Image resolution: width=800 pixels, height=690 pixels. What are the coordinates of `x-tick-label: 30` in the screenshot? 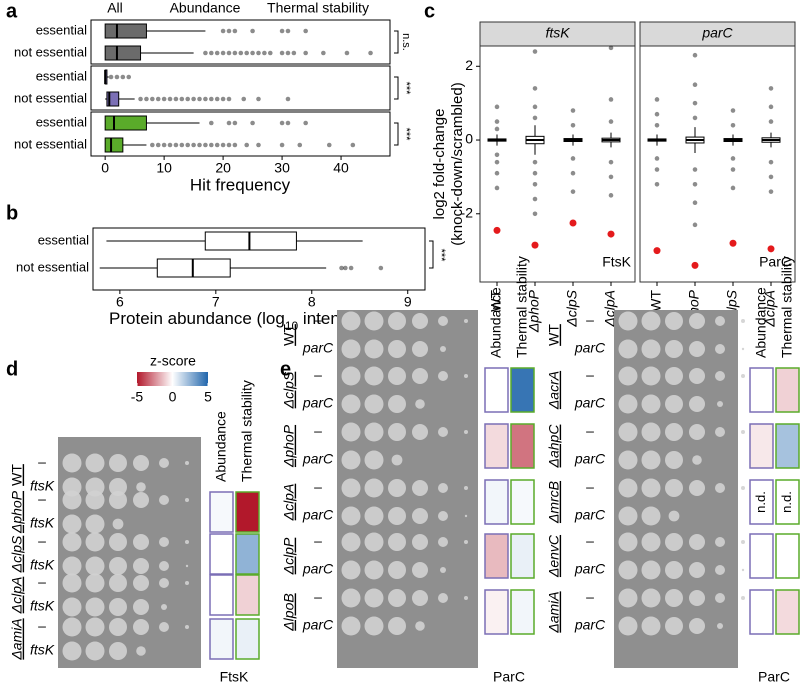 It's located at (282, 168).